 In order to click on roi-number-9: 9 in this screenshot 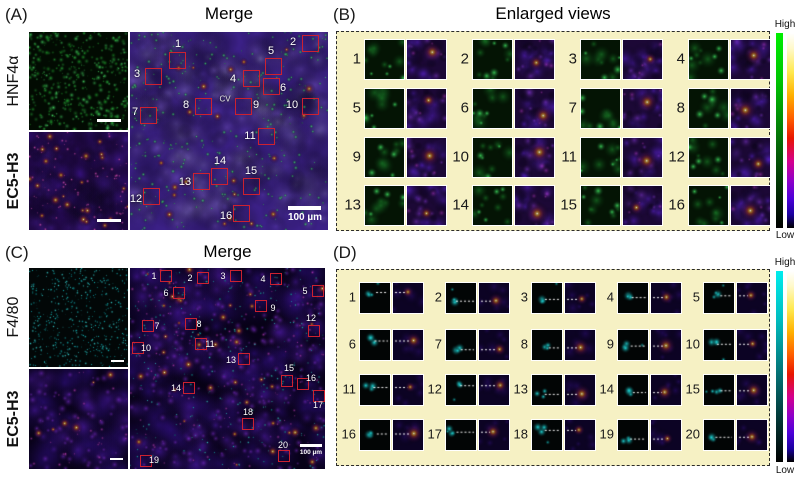, I will do `click(256, 105)`.